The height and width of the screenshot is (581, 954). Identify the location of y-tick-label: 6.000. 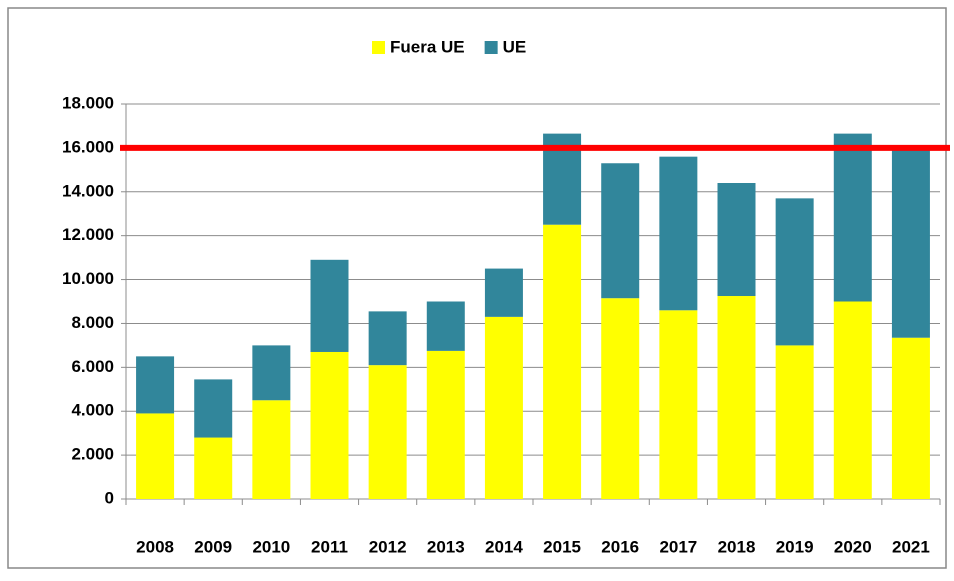
(92, 366).